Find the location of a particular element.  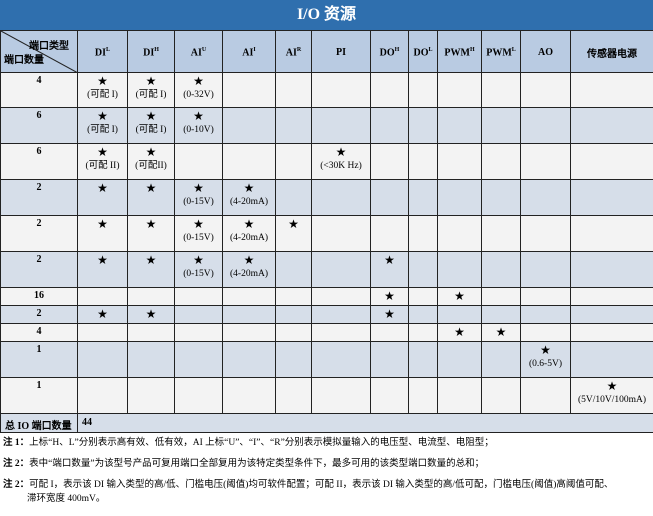

port-count: 2 is located at coordinates (39, 234).